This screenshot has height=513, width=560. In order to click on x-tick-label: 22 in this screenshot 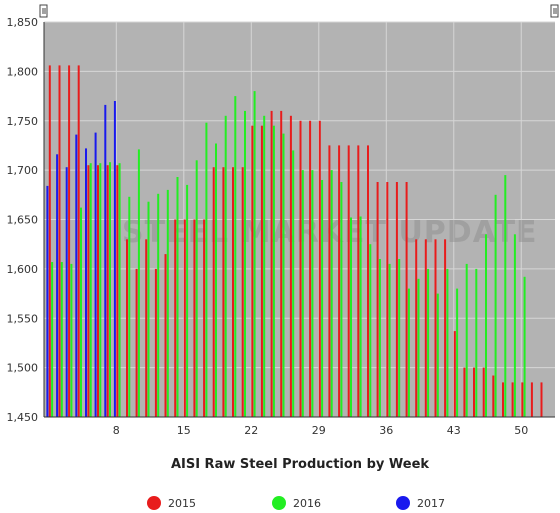, I will do `click(251, 430)`.